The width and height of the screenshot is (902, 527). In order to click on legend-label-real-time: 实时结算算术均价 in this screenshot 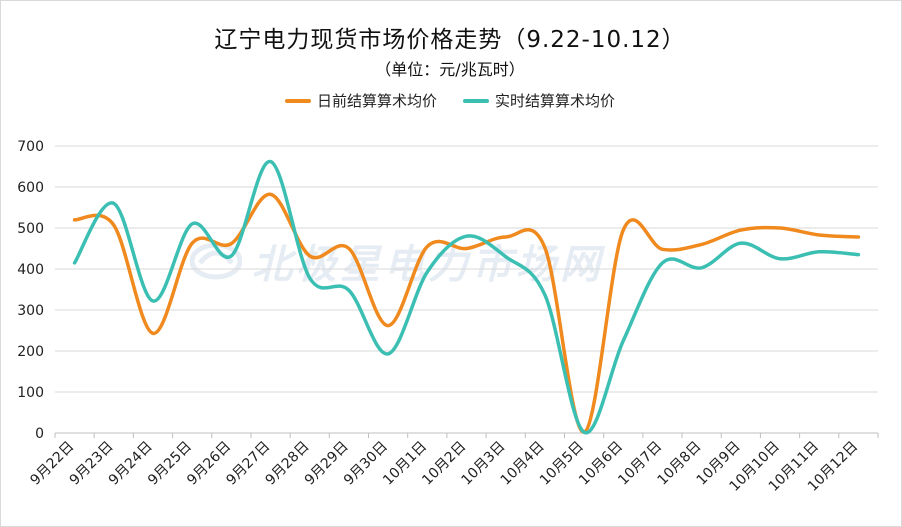, I will do `click(555, 101)`.